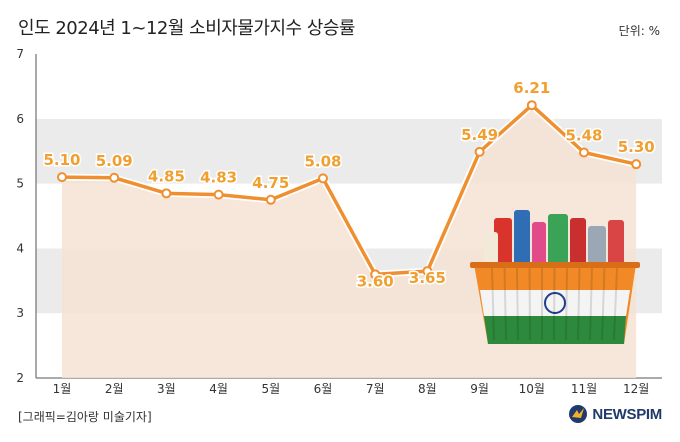 This screenshot has width=680, height=442. Describe the element at coordinates (62, 389) in the screenshot. I see `x-tick-label: 1월` at that location.